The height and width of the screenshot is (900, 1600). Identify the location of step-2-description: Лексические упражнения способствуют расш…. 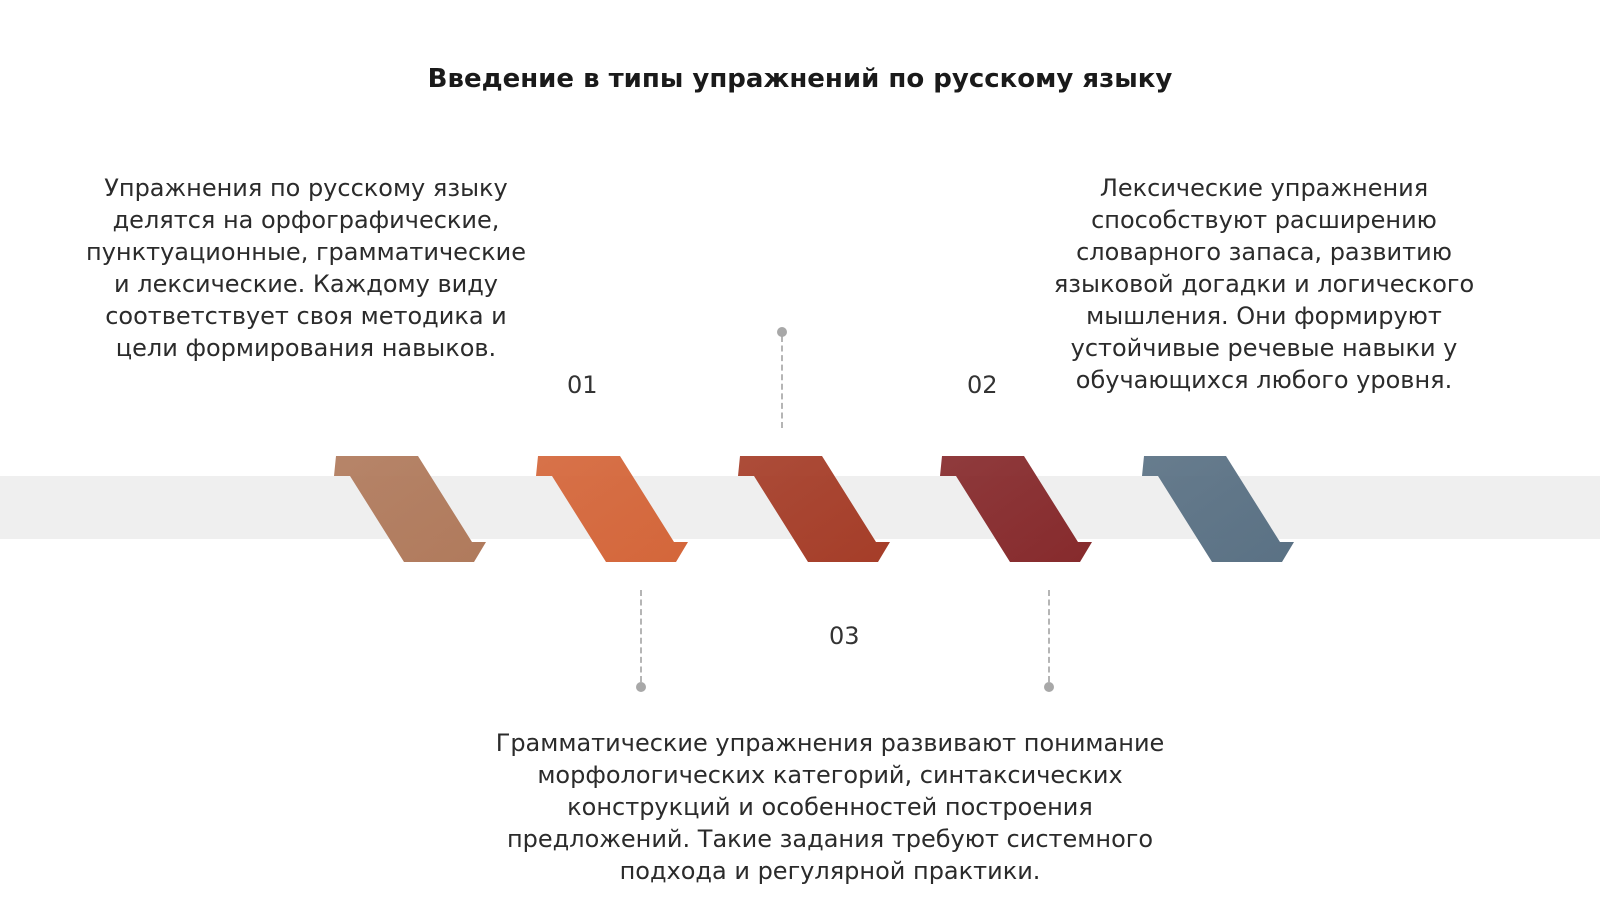
(1264, 284).